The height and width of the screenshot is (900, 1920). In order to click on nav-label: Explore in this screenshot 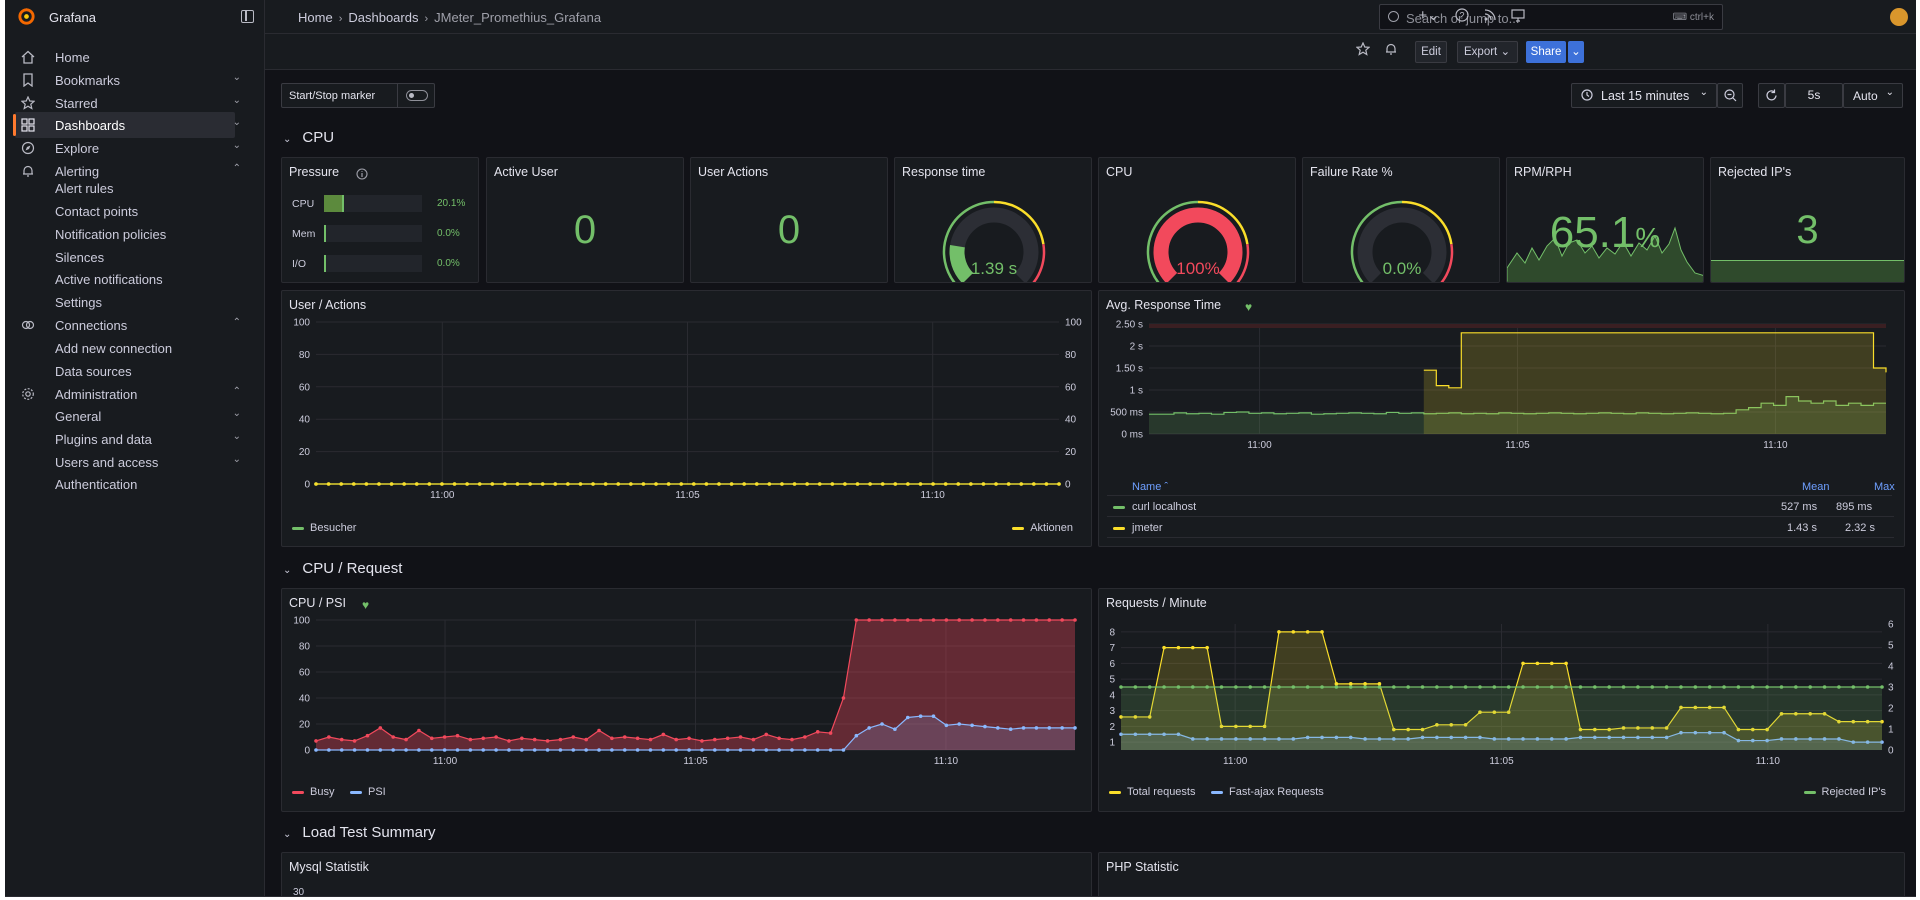, I will do `click(77, 148)`.